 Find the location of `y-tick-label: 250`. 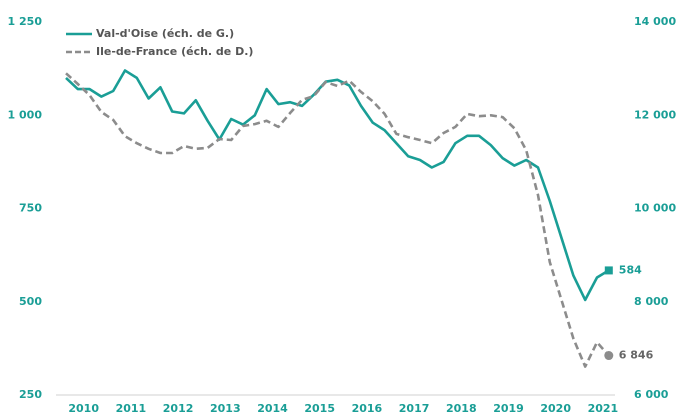

y-tick-label: 250 is located at coordinates (30, 394).